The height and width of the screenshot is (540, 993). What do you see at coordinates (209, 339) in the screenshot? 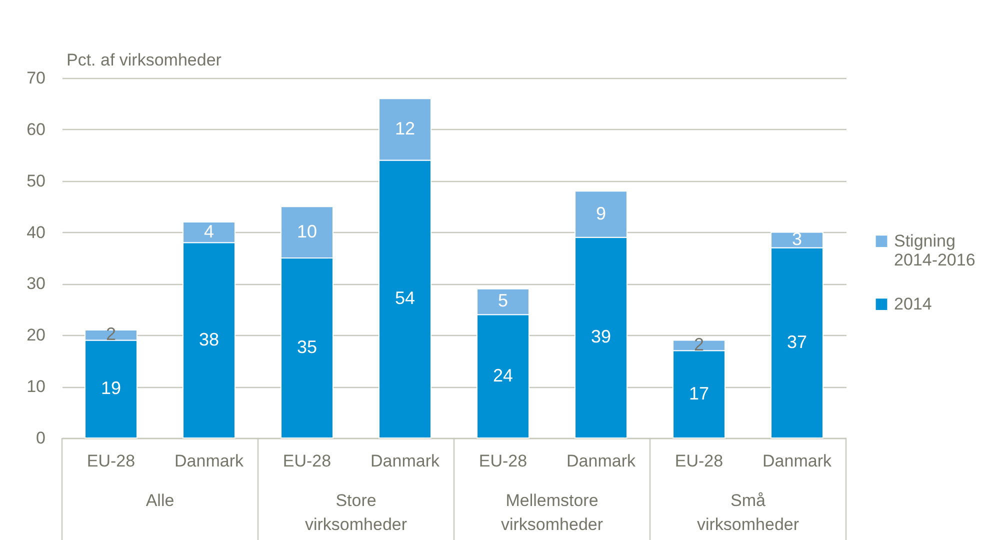
I see `data-label: 38` at bounding box center [209, 339].